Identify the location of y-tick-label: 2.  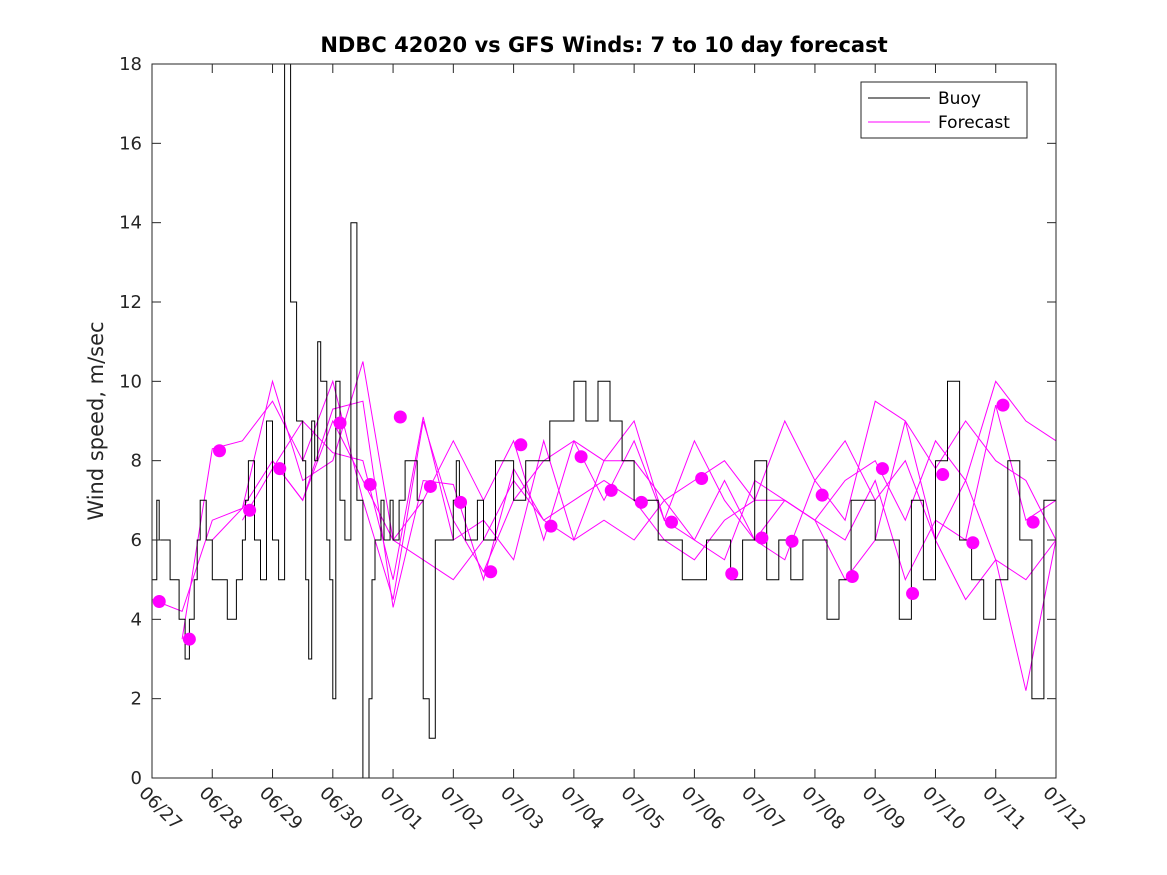
(136, 699).